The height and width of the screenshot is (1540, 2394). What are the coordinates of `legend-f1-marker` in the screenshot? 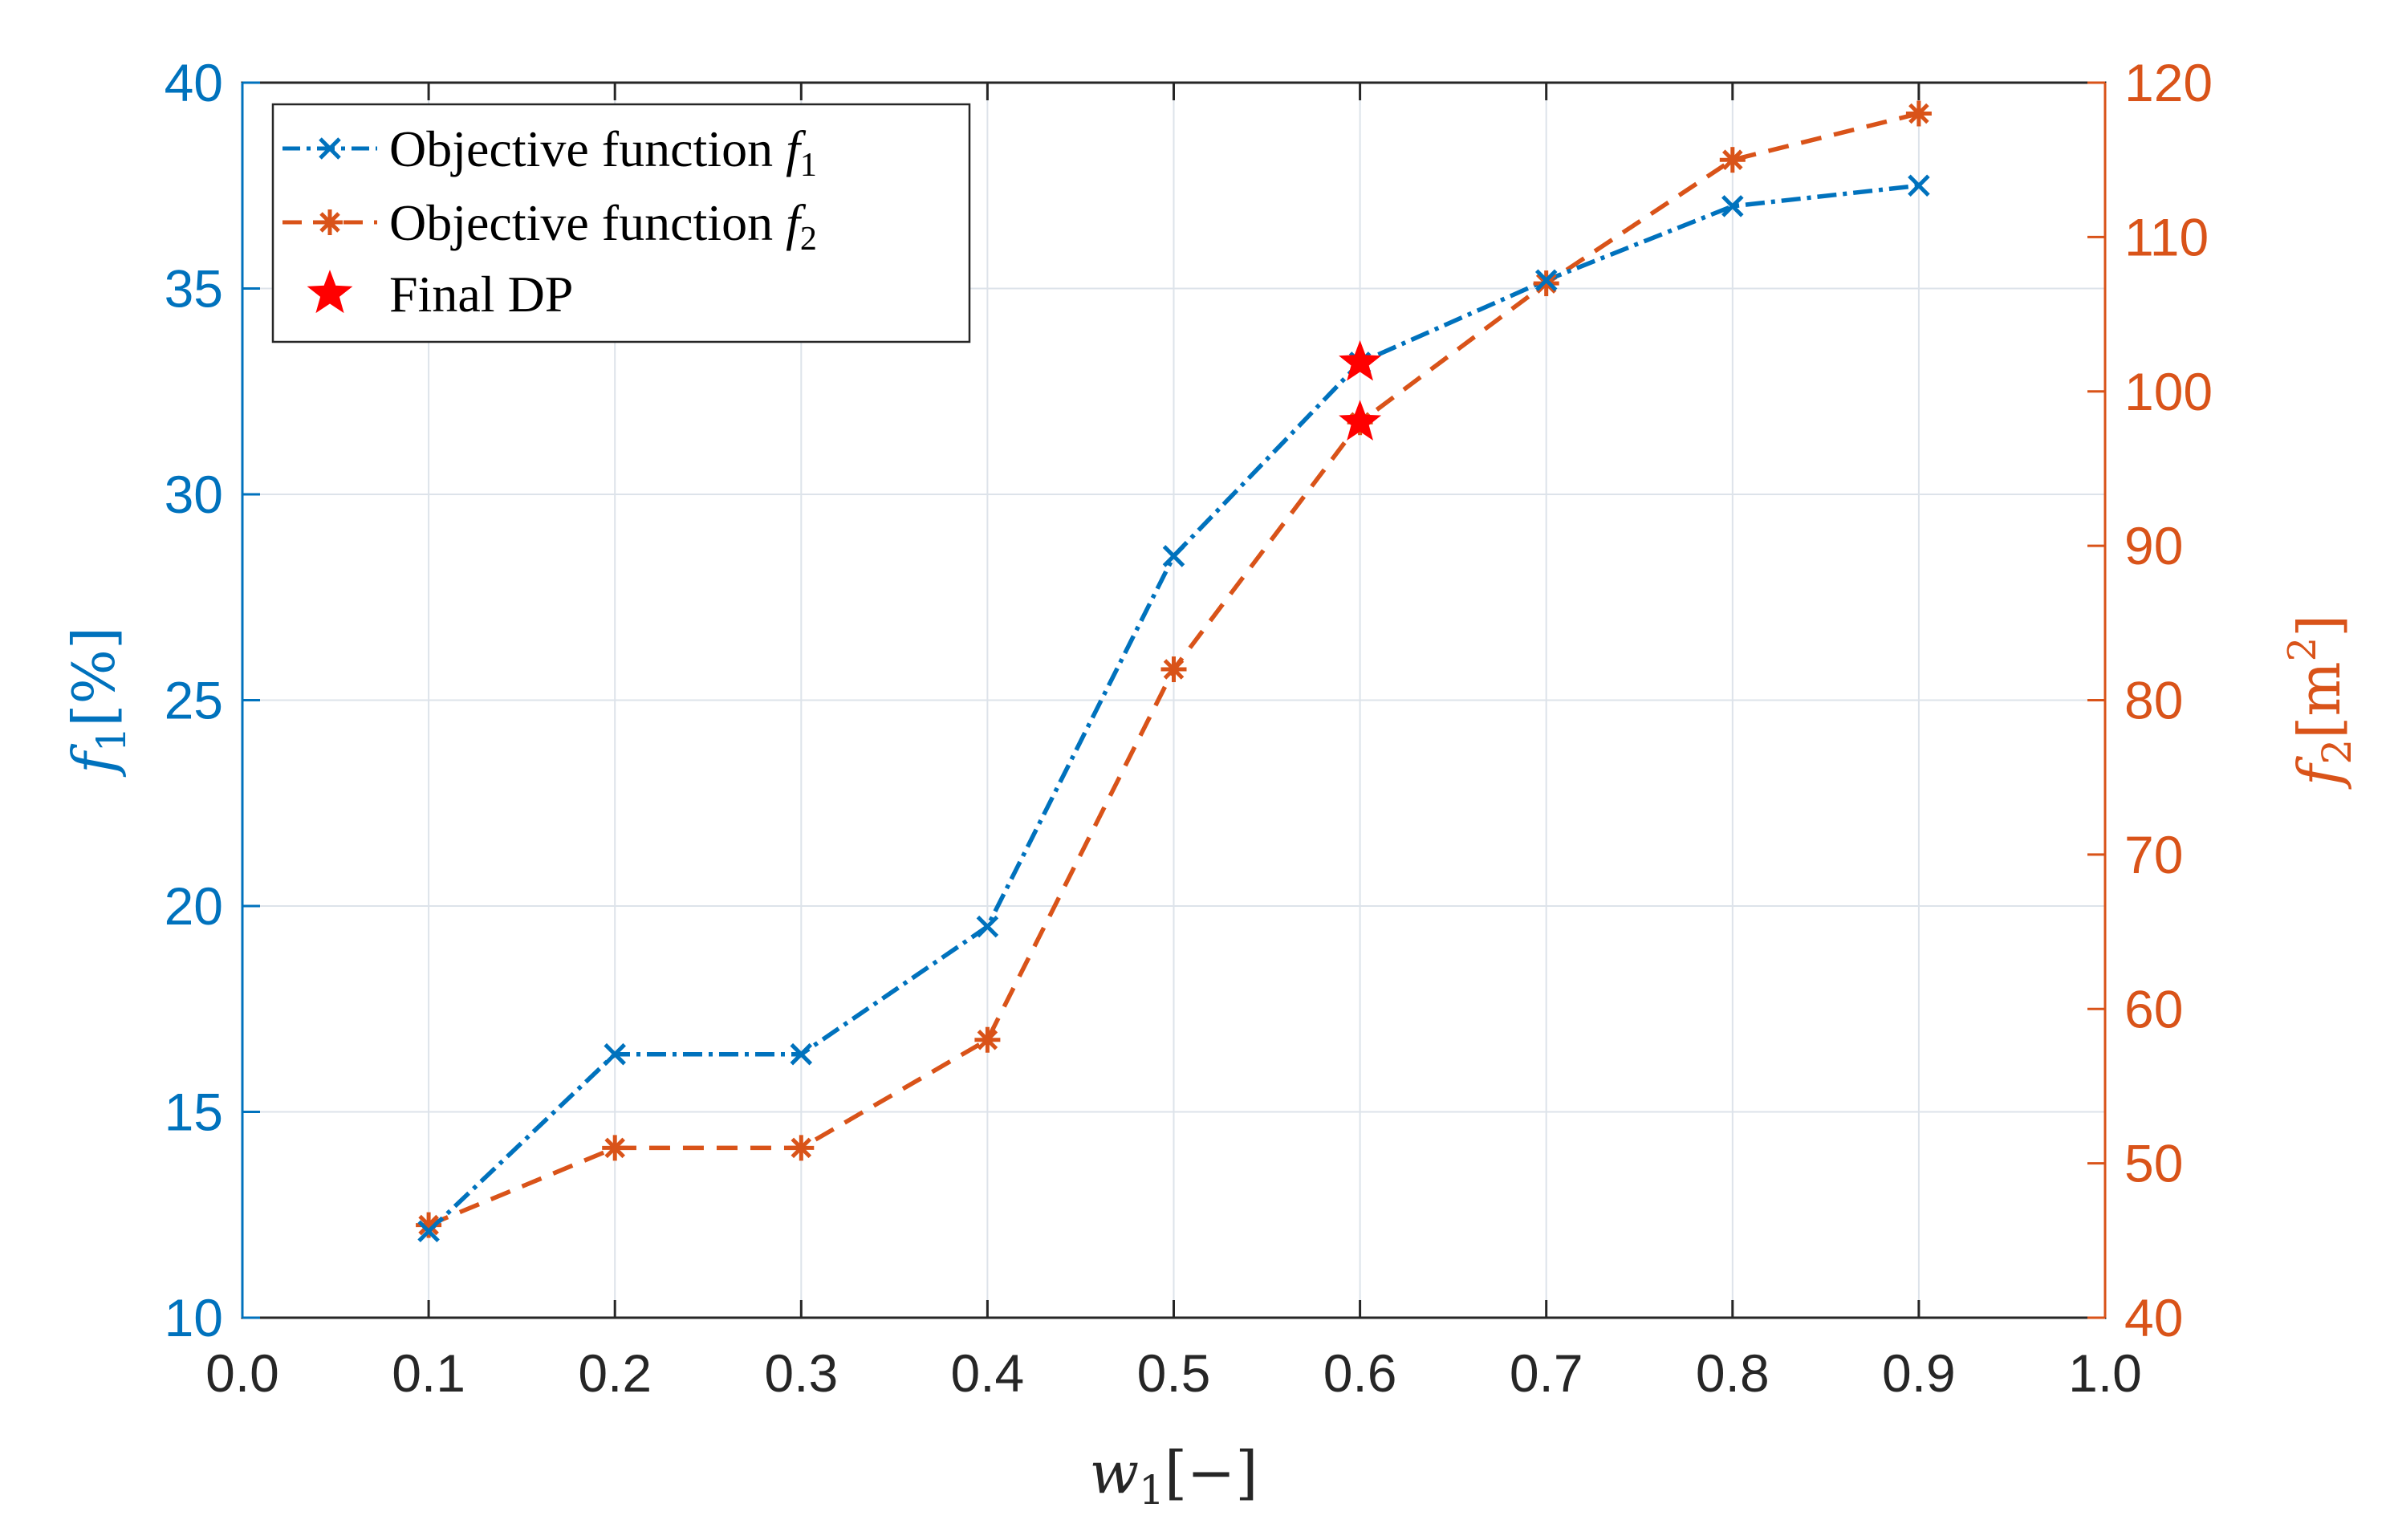 It's located at (330, 148).